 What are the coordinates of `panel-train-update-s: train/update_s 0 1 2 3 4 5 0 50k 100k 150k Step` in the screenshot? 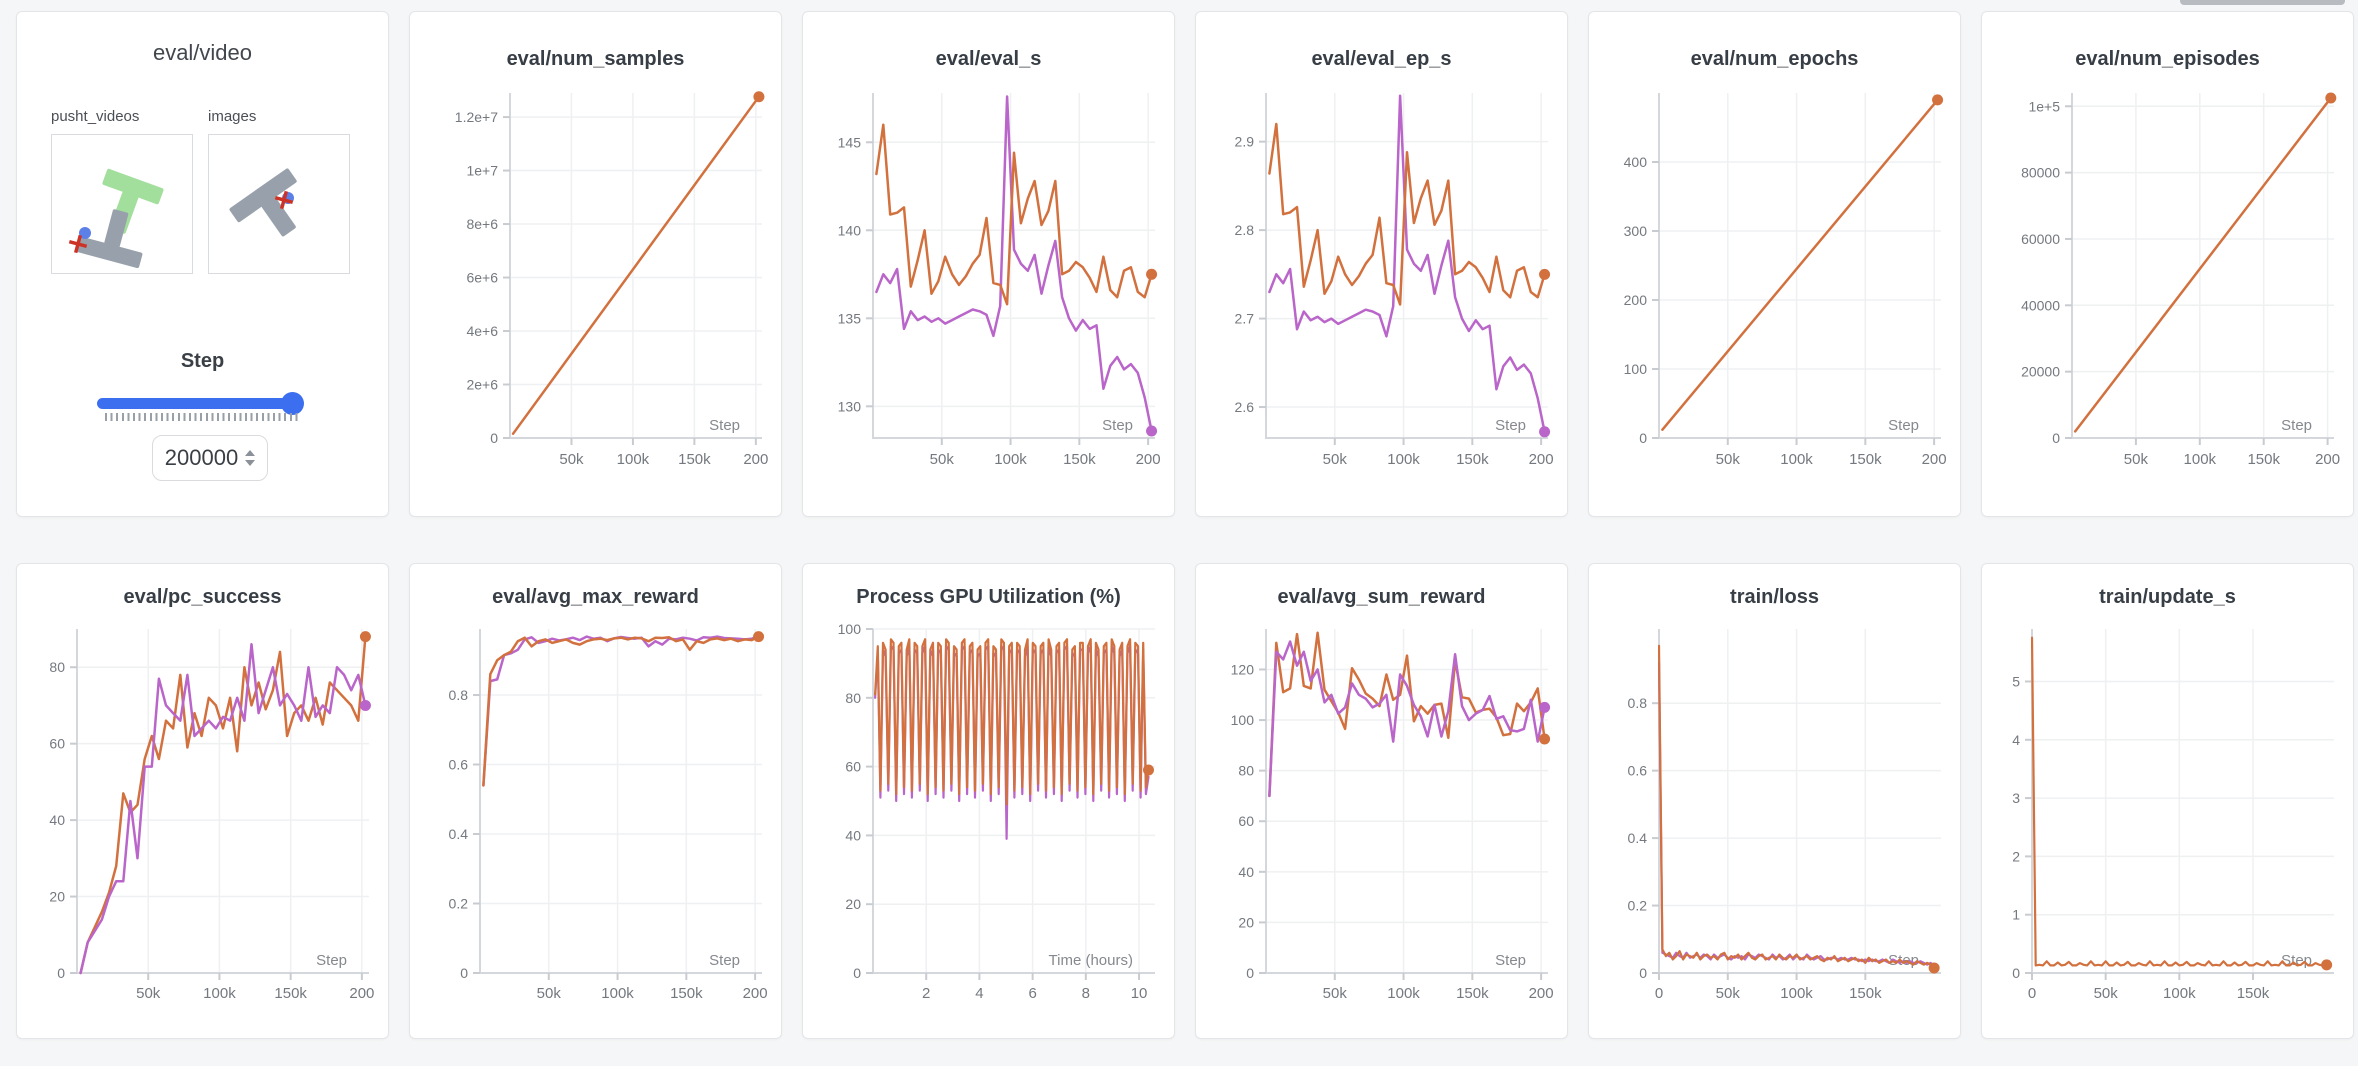 It's located at (2167, 801).